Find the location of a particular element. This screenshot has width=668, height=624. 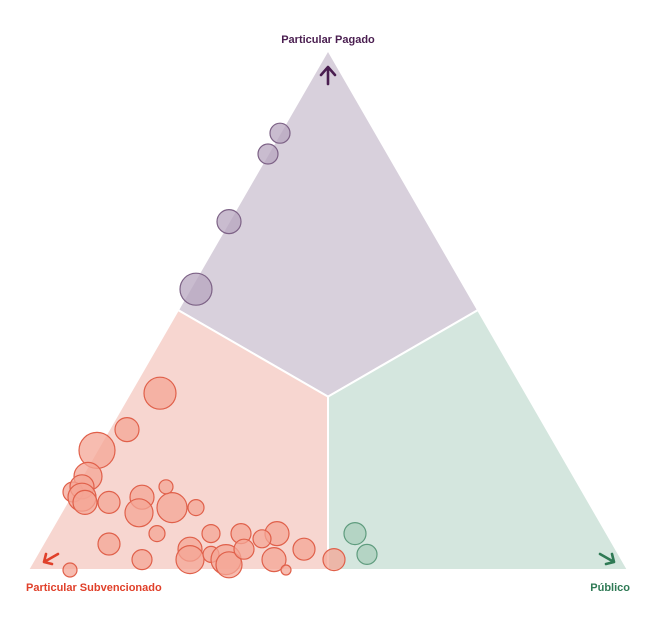

right-corner-label: Público is located at coordinates (610, 588).